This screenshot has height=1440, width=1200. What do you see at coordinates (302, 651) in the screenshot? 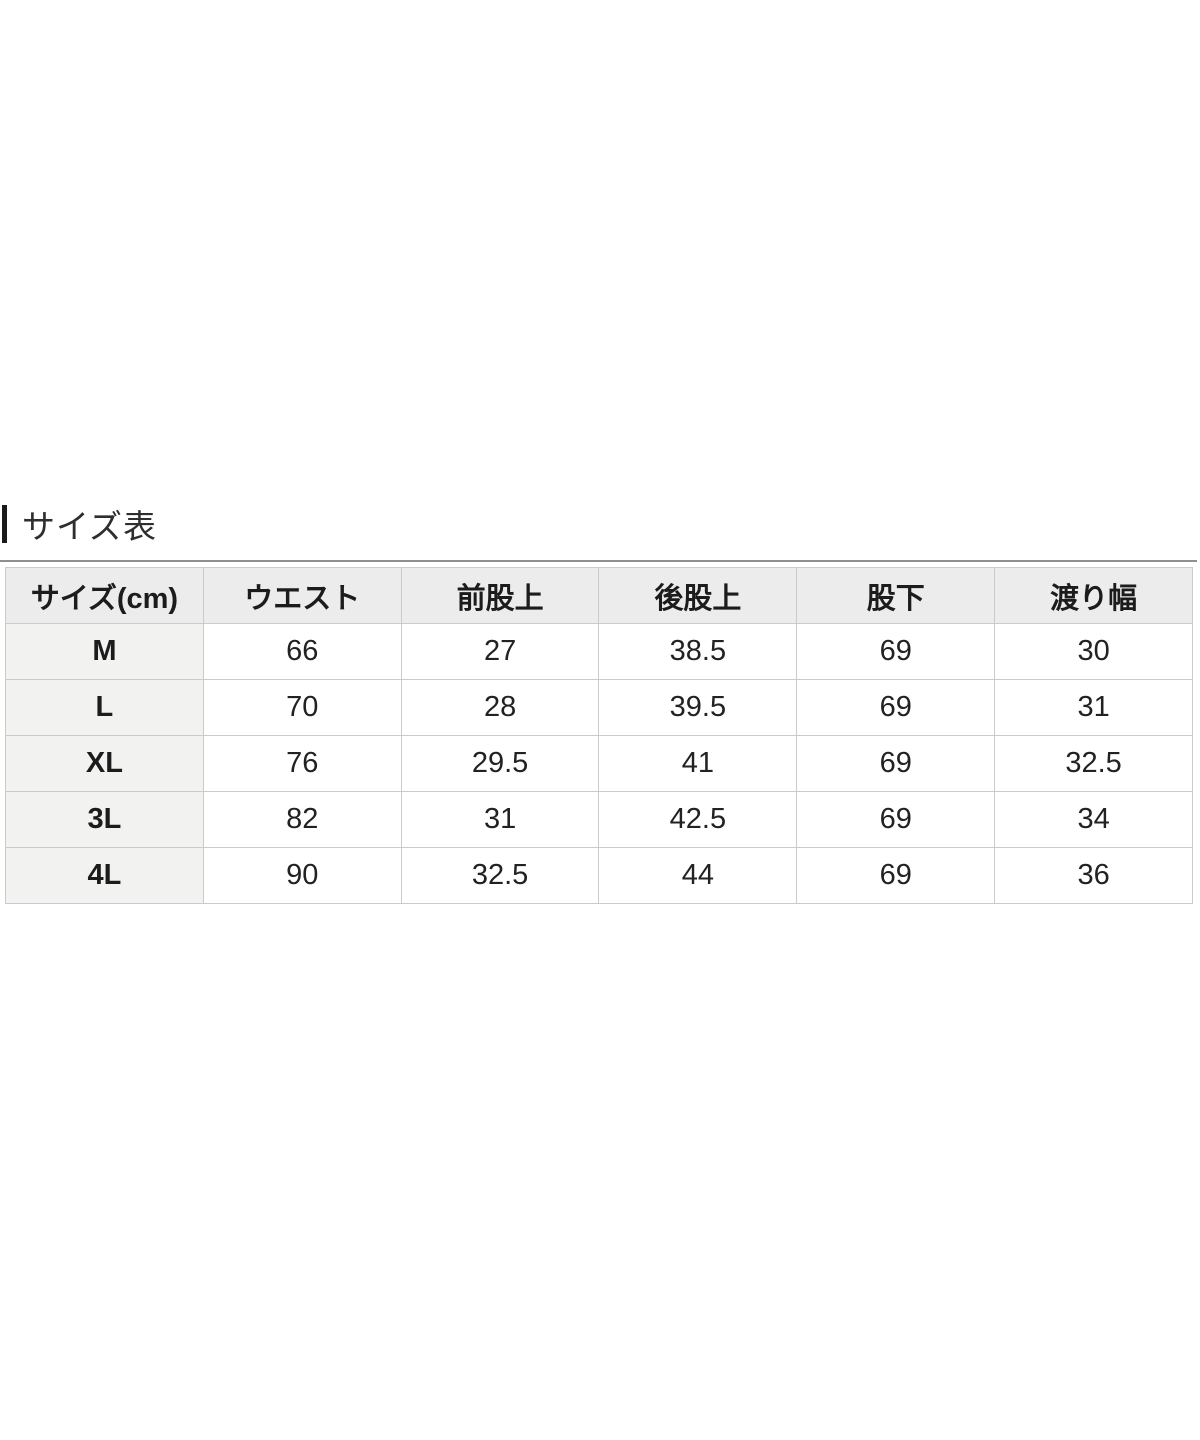
I see `value-cell: 66` at bounding box center [302, 651].